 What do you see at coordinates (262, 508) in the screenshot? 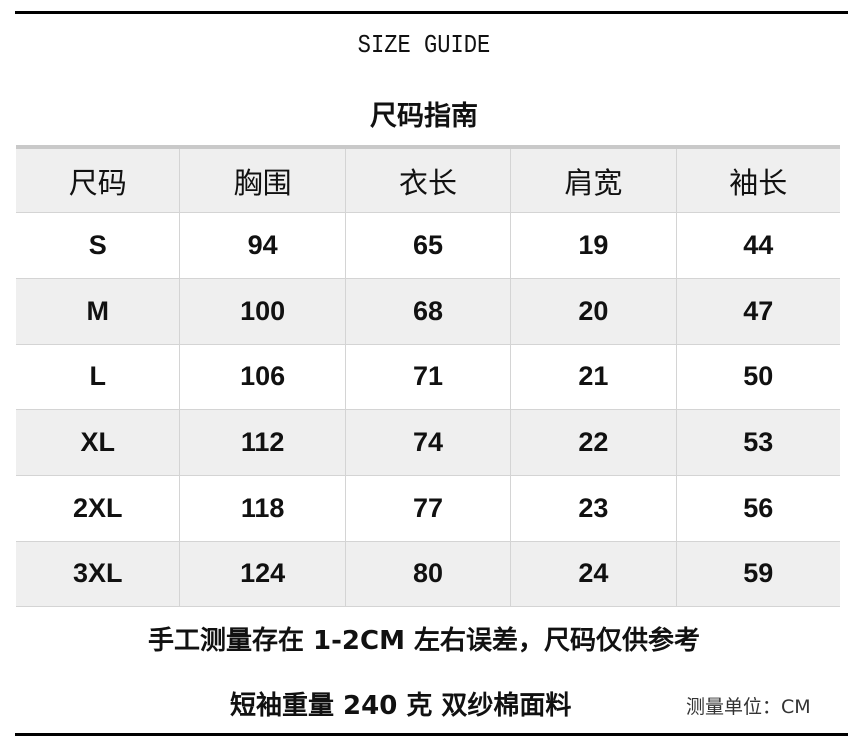
I see `table-cell: 118` at bounding box center [262, 508].